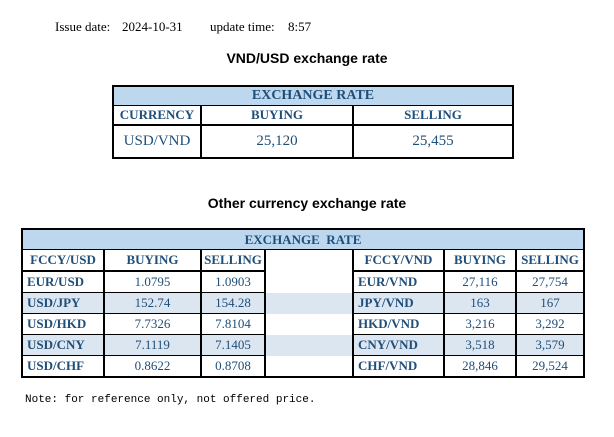  Describe the element at coordinates (63, 260) in the screenshot. I see `column-header-fccy-usd: FCCY/USD` at that location.